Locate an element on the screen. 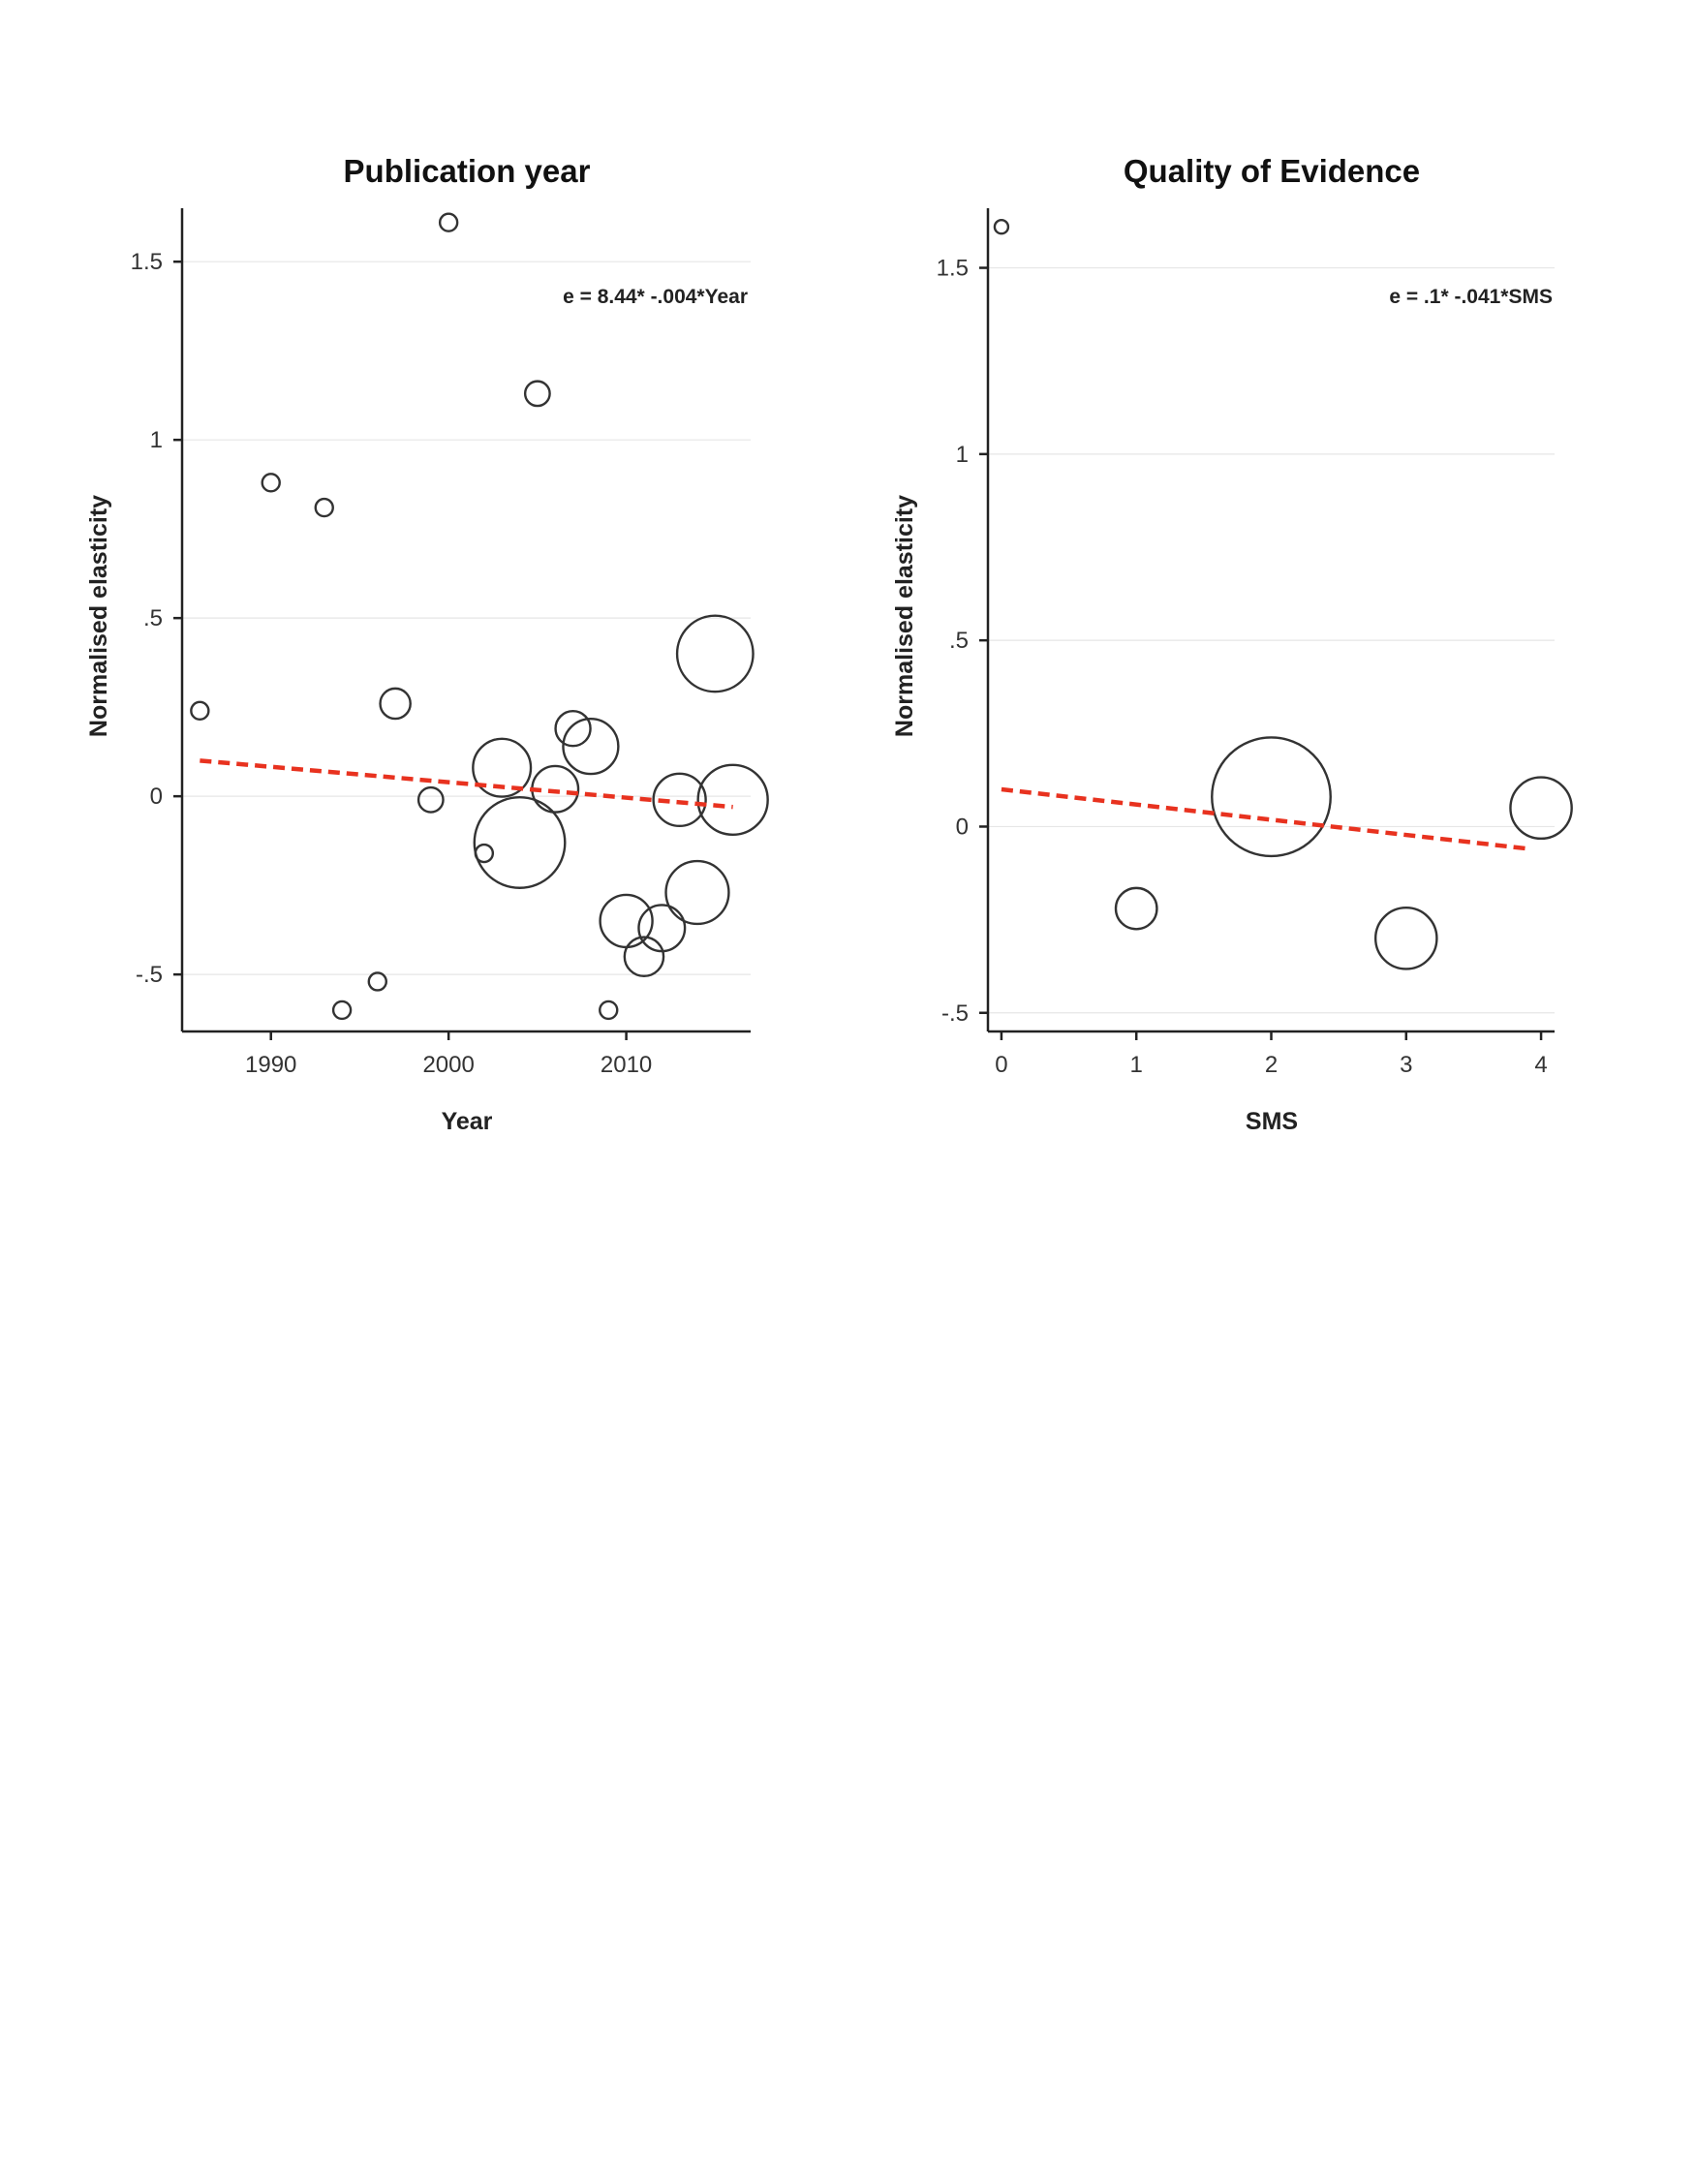 The width and height of the screenshot is (1695, 2184). x-axis-label: SMS is located at coordinates (1272, 1122).